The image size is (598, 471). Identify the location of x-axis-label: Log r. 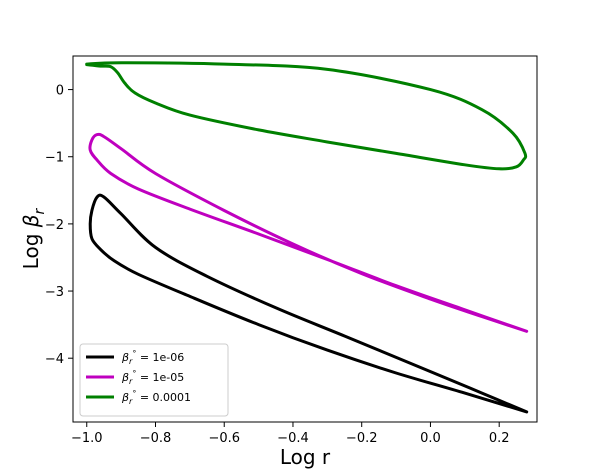
(305, 457).